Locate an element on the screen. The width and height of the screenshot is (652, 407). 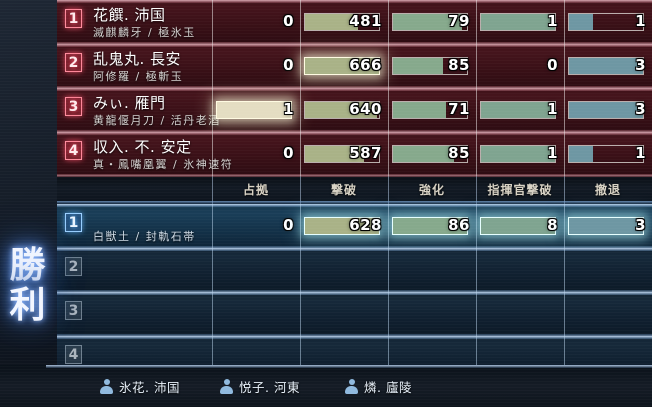
table-row: 1 花饌. 沛国 滅麒麟牙 / 極氷玉 0 481 79 1 1 is located at coordinates (354, 22).